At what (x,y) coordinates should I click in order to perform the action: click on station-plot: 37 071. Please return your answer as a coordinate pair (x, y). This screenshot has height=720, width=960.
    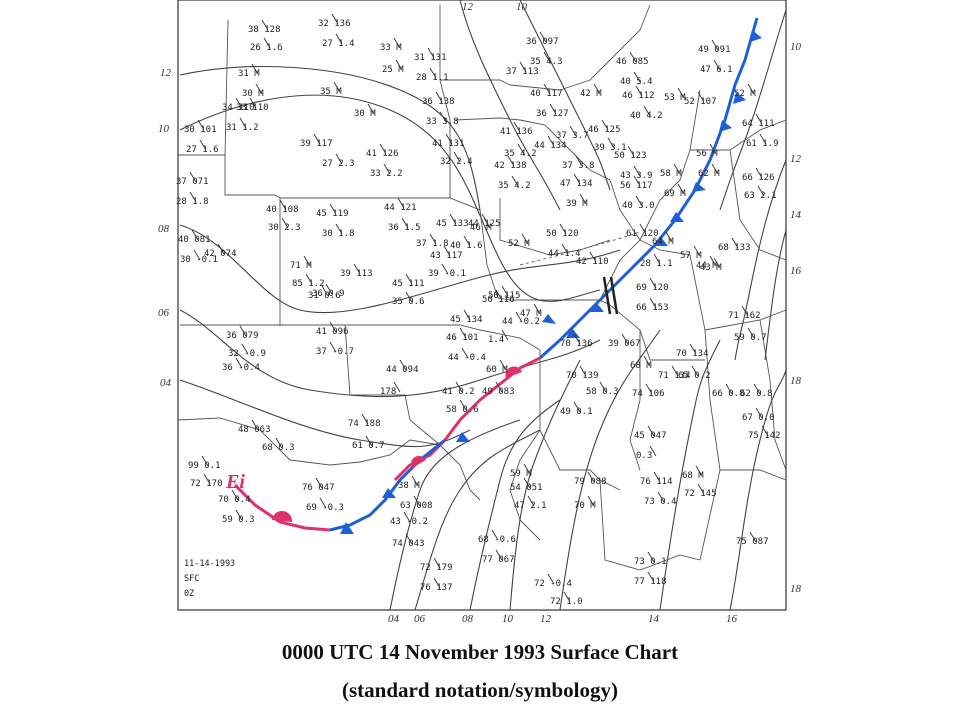
    Looking at the image, I should click on (192, 179).